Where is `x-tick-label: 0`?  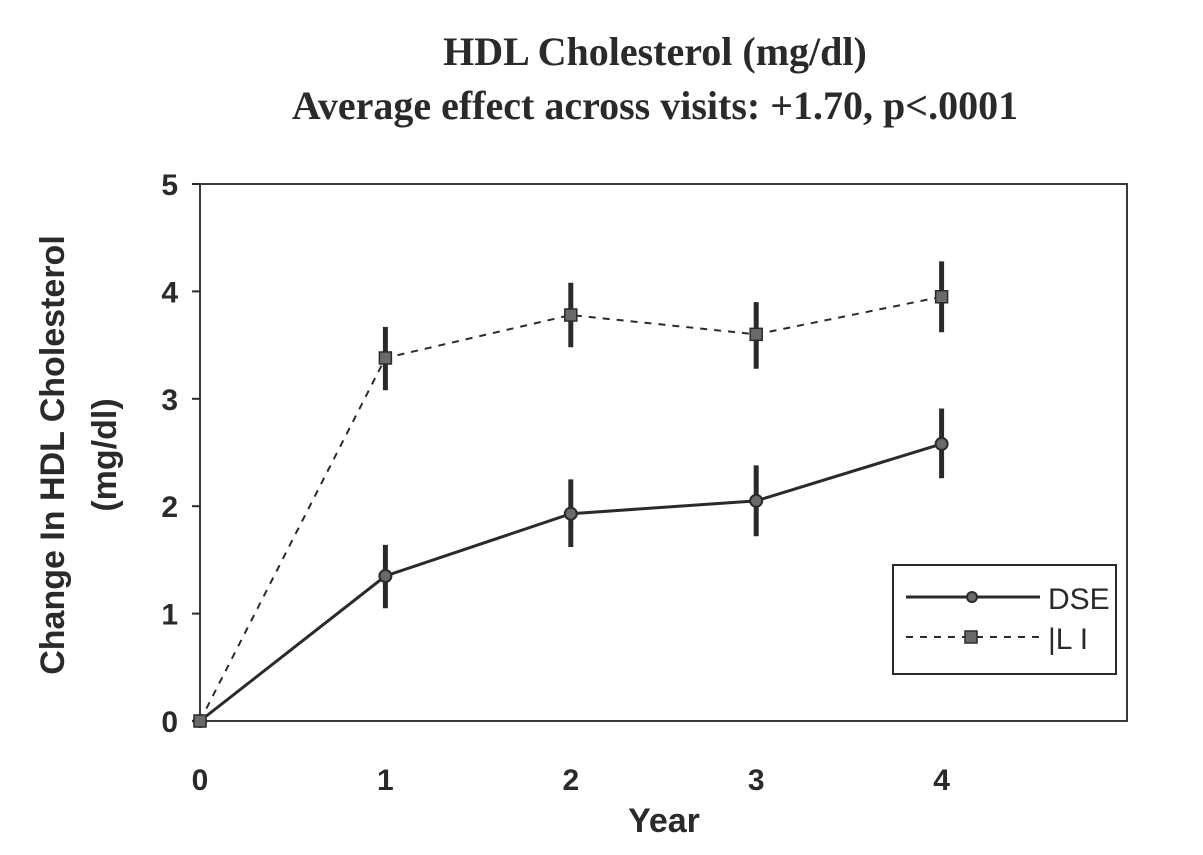
x-tick-label: 0 is located at coordinates (200, 780).